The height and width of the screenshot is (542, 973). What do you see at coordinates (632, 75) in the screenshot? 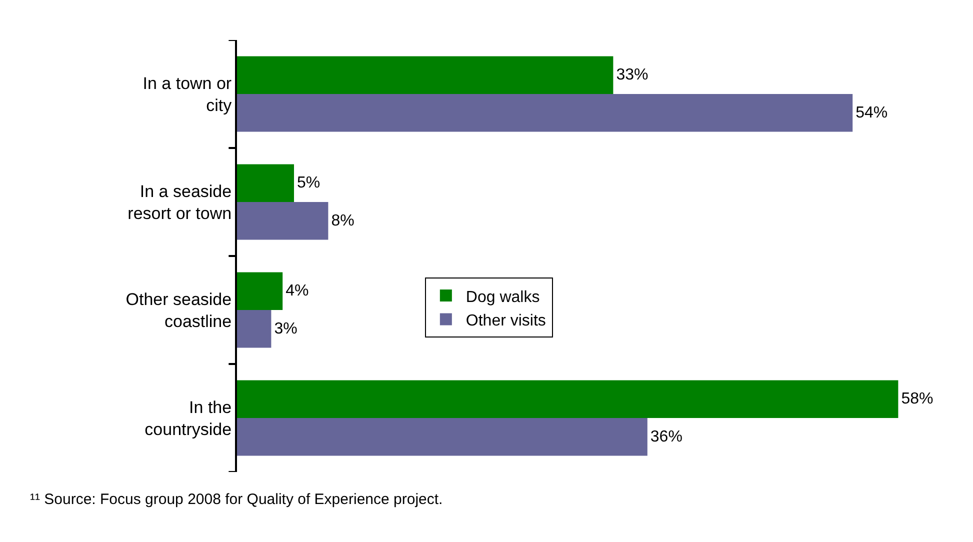
I see `data-label: 33%` at bounding box center [632, 75].